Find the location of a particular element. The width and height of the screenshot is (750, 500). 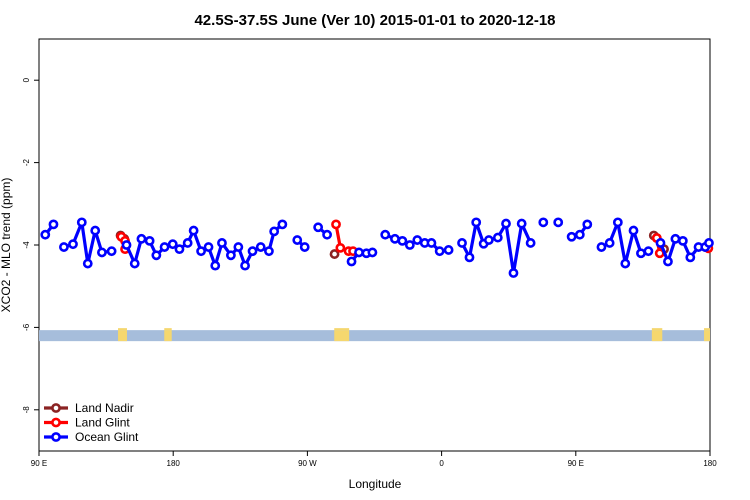

y-tick-label: 0 is located at coordinates (26, 79).